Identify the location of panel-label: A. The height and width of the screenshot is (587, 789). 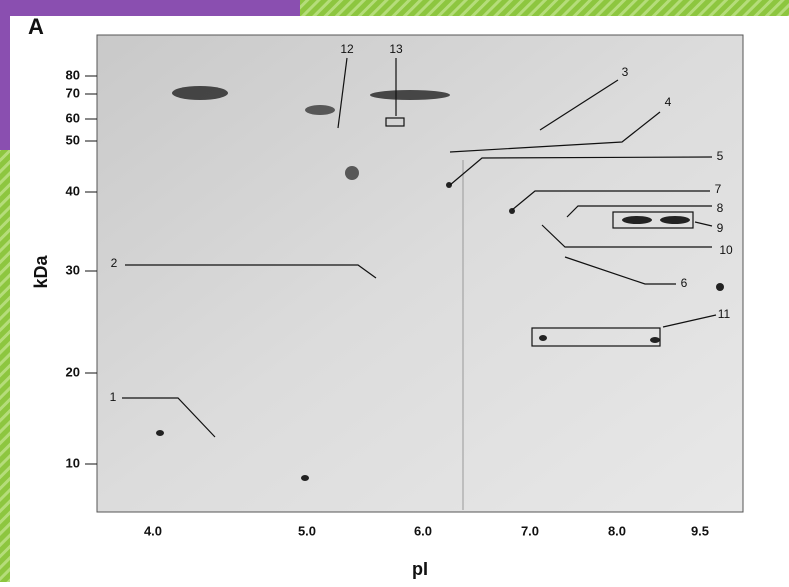
(36, 26).